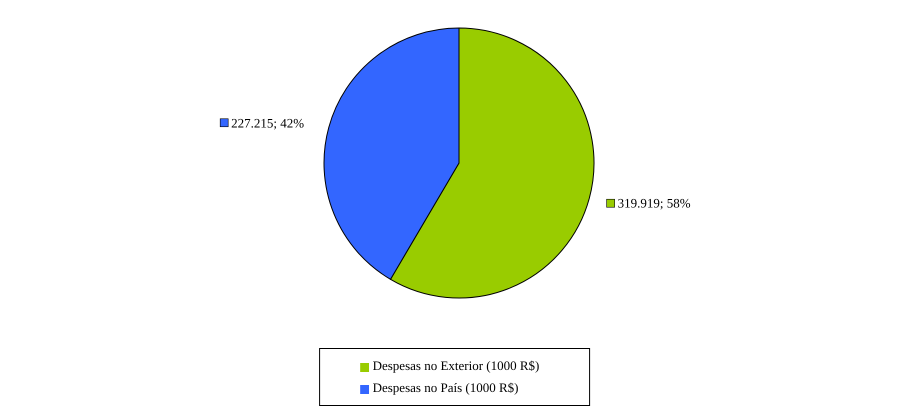 This screenshot has width=909, height=418. Describe the element at coordinates (654, 203) in the screenshot. I see `data-label: 319.919; 58%` at that location.